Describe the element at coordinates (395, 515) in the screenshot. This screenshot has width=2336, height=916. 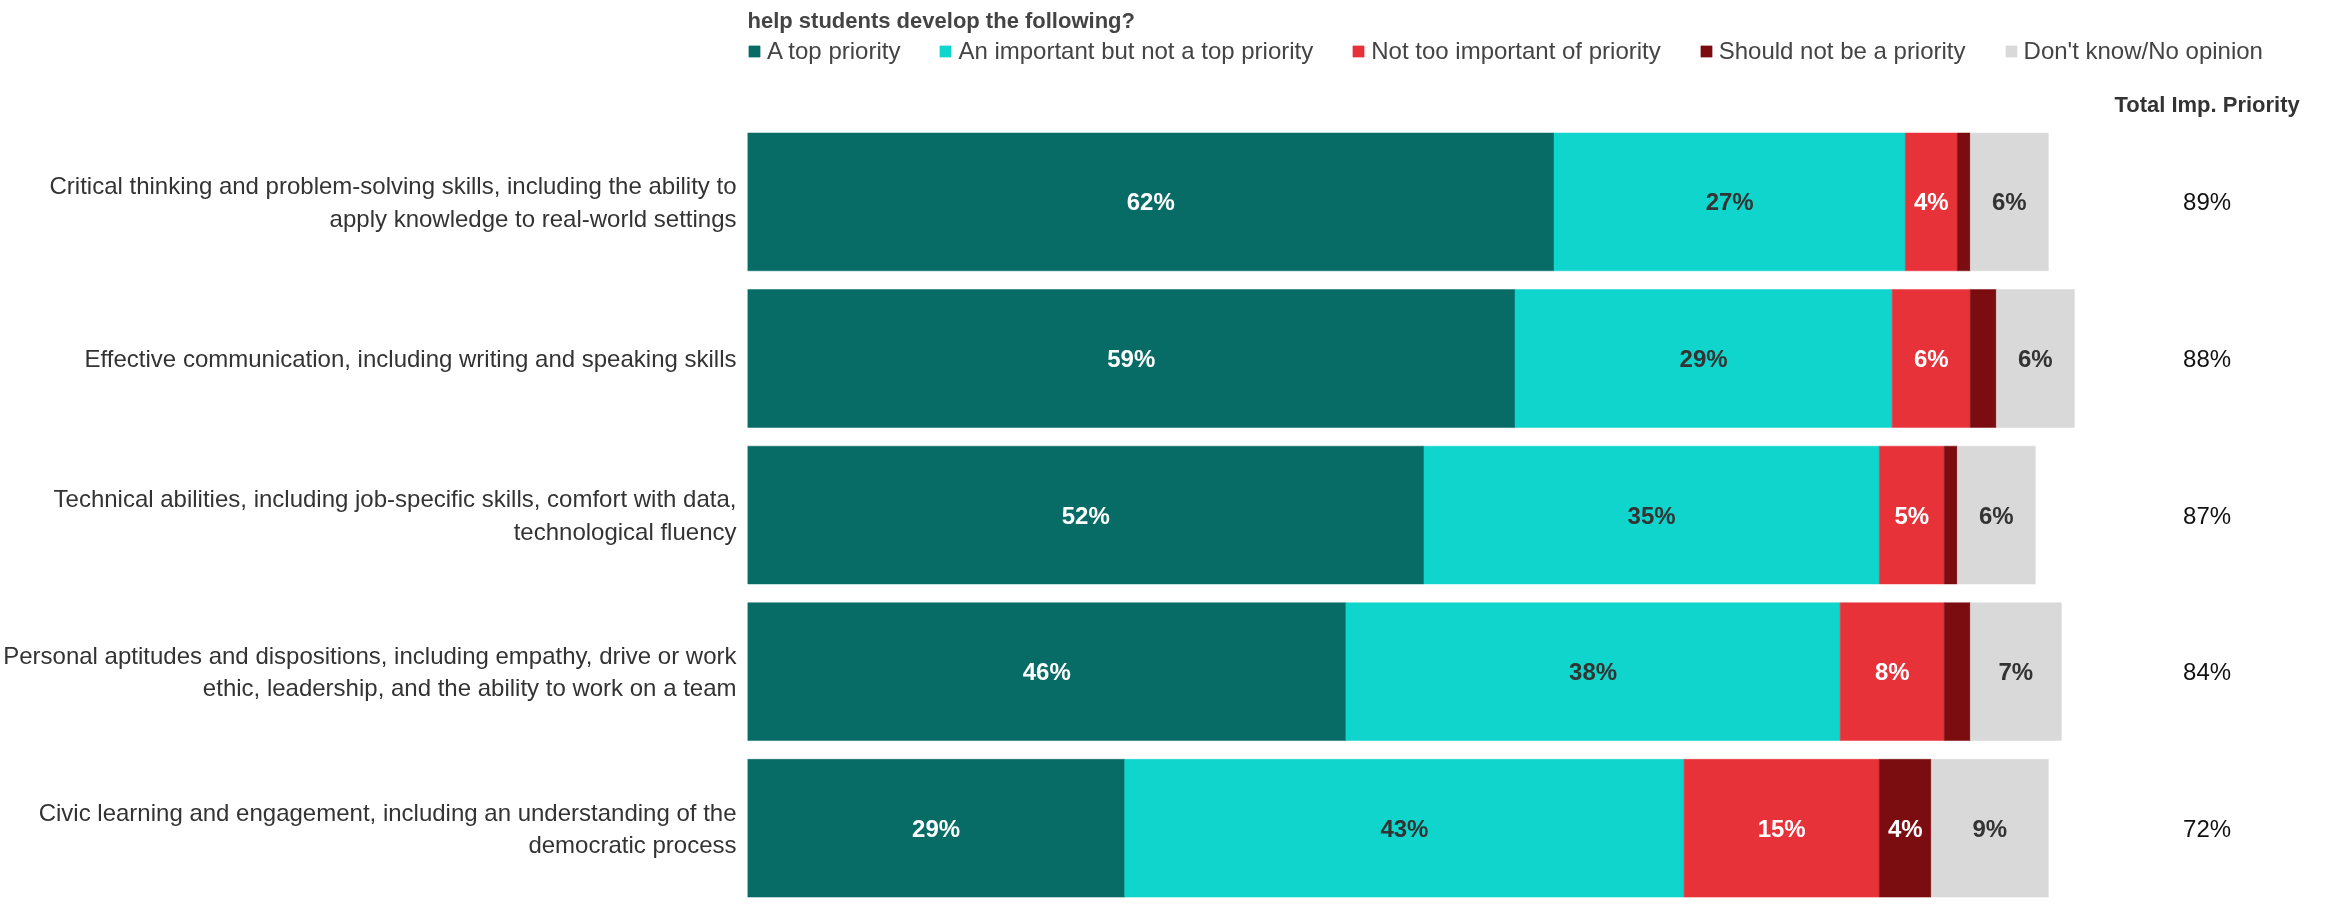
I see `y-tick-label: Technical abilities, including job-specific skills, comfort with data, technological fluency` at that location.